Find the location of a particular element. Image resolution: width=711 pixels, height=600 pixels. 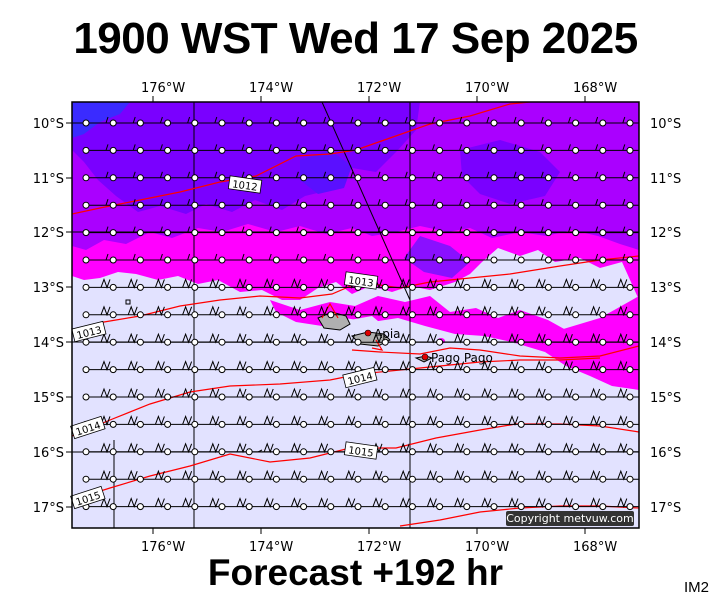

top-lon-labels: 176°W 174°W 172°W 170°W 168°W is located at coordinates (379, 88).